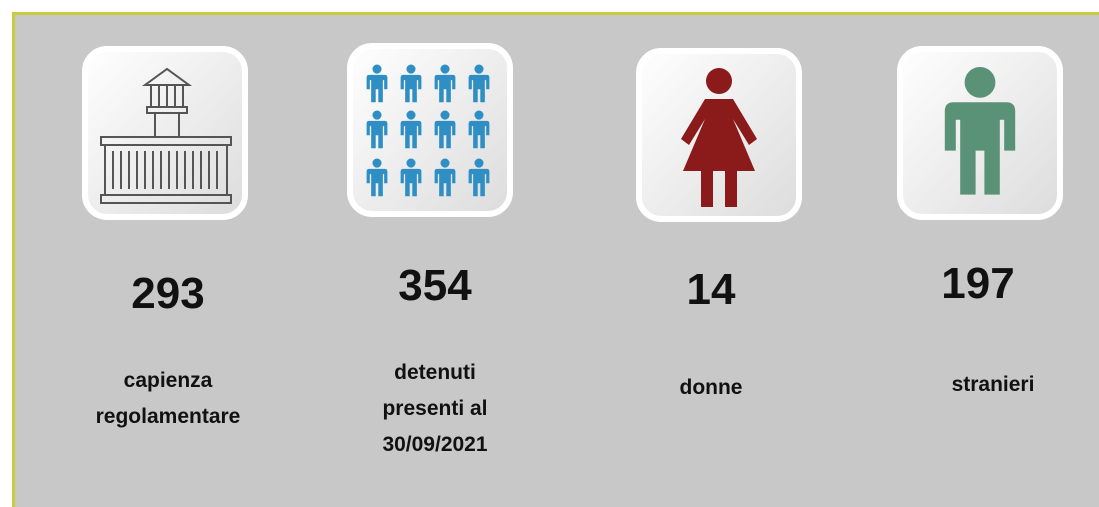 The height and width of the screenshot is (507, 1099). I want to click on stat-value: 354, so click(435, 285).